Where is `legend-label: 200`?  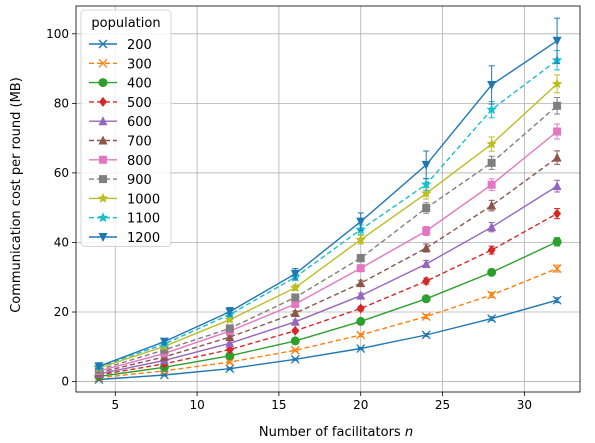 legend-label: 200 is located at coordinates (139, 45).